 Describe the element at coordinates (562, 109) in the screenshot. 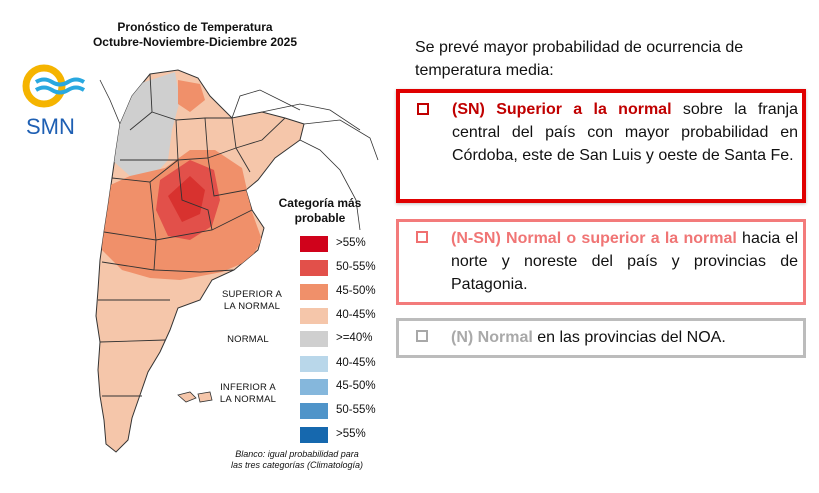

I see `bullet-highlight-superior: (SN) Superior a la normal` at that location.